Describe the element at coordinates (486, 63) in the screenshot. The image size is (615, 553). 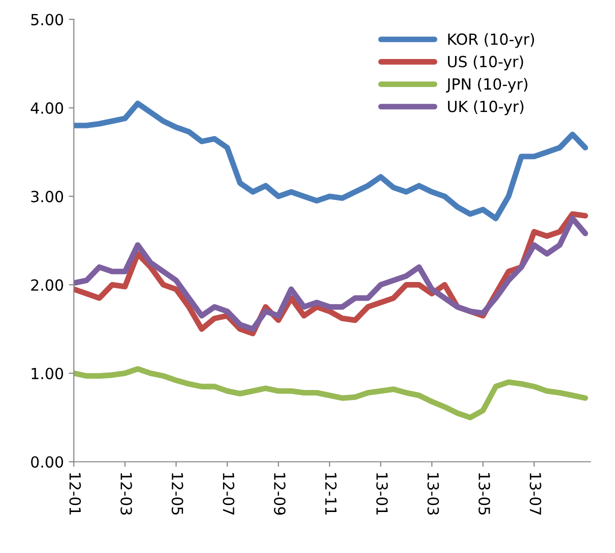
I see `legend-label: US (10-yr)` at that location.